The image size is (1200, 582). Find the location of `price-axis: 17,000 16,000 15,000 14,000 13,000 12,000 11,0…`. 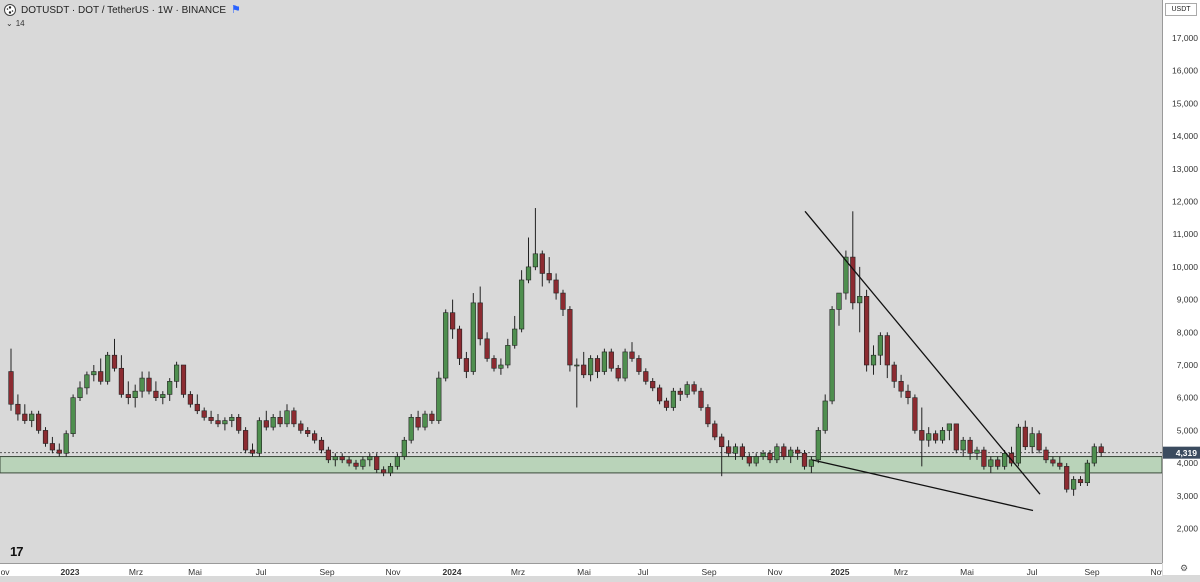

price-axis: 17,000 16,000 15,000 14,000 13,000 12,000 11,0… is located at coordinates (1181, 287).